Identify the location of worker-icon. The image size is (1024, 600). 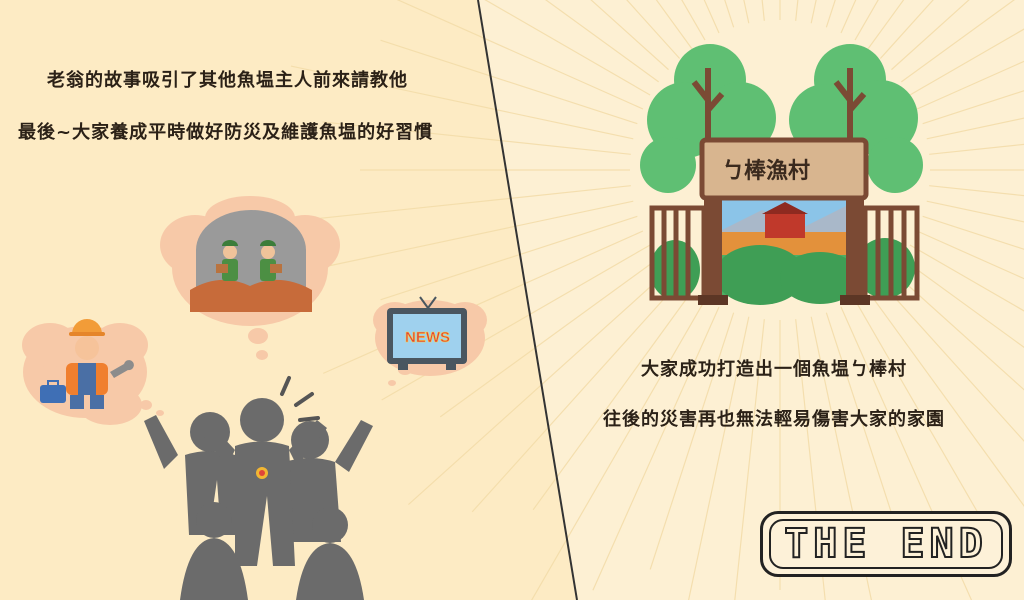
(87, 364).